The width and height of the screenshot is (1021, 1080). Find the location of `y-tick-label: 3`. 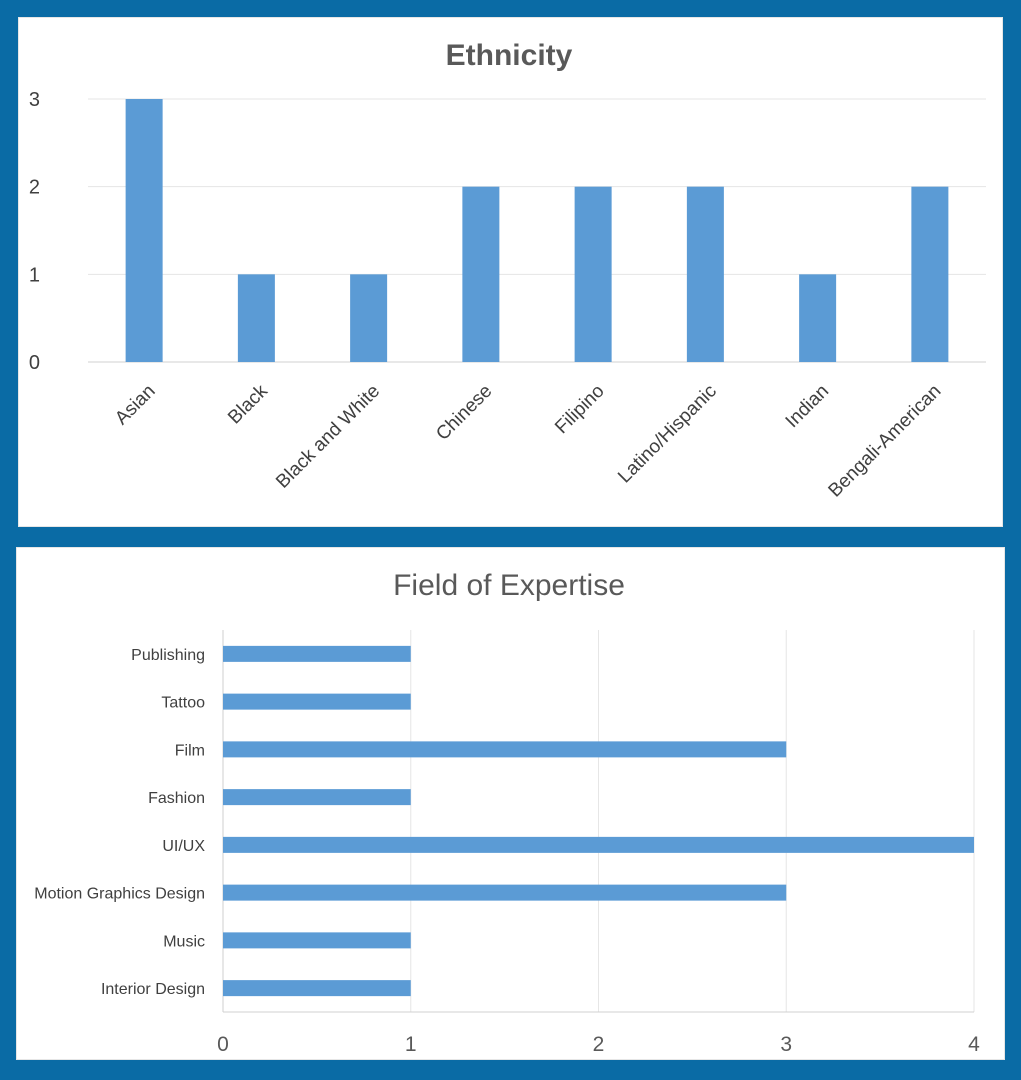

y-tick-label: 3 is located at coordinates (34, 100).